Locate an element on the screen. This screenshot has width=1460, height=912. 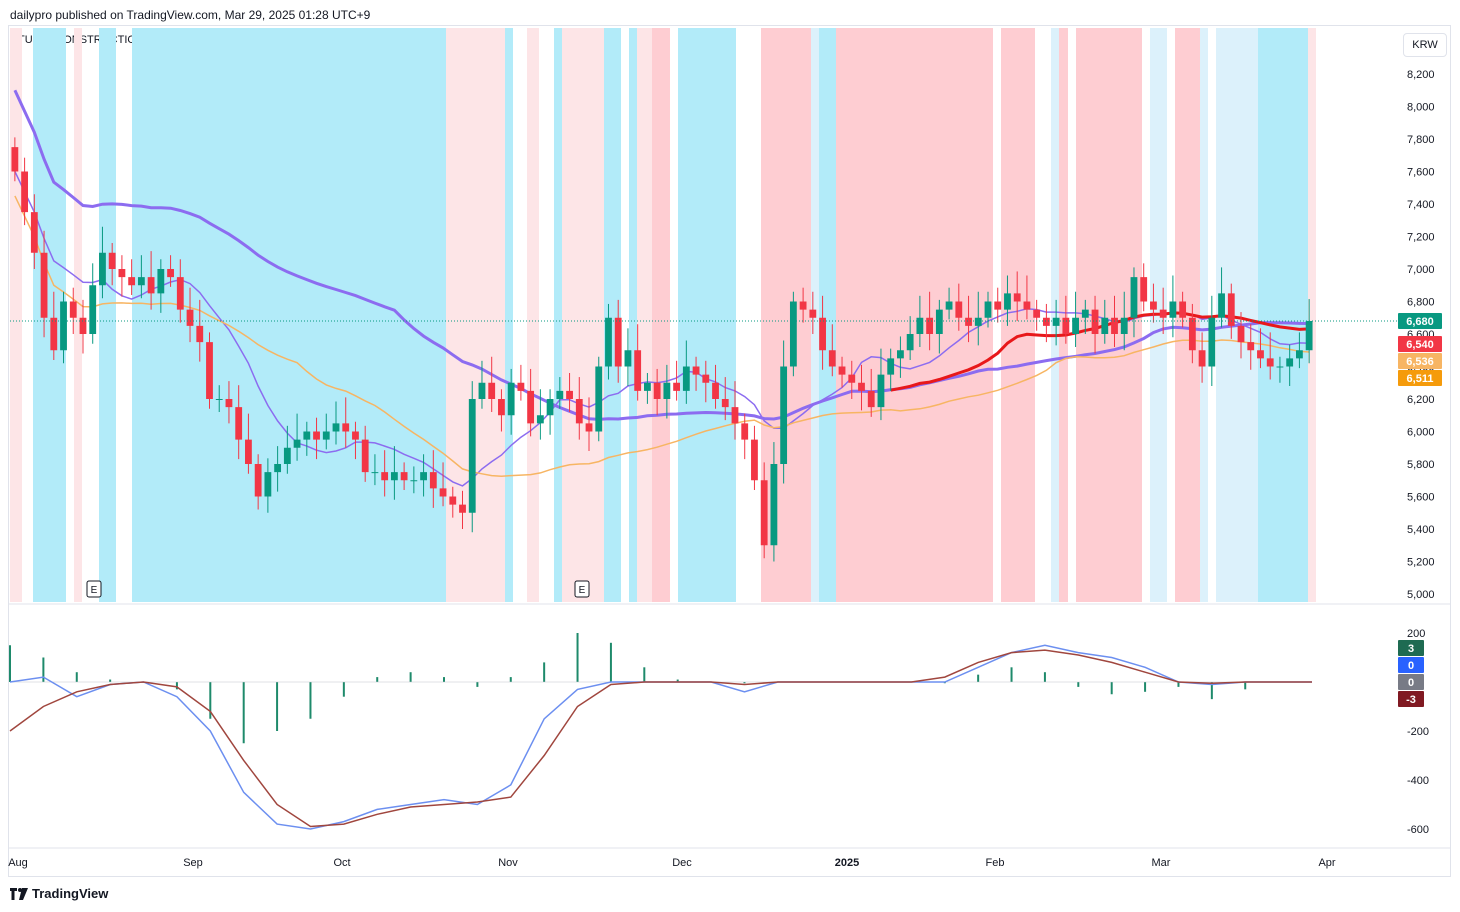
open-value: 6,530 is located at coordinates (229, 40).